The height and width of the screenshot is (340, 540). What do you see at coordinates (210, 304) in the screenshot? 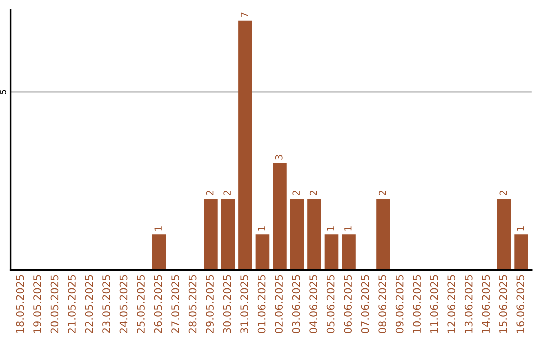
I see `x-tick-label: 29.05.2025` at bounding box center [210, 304].